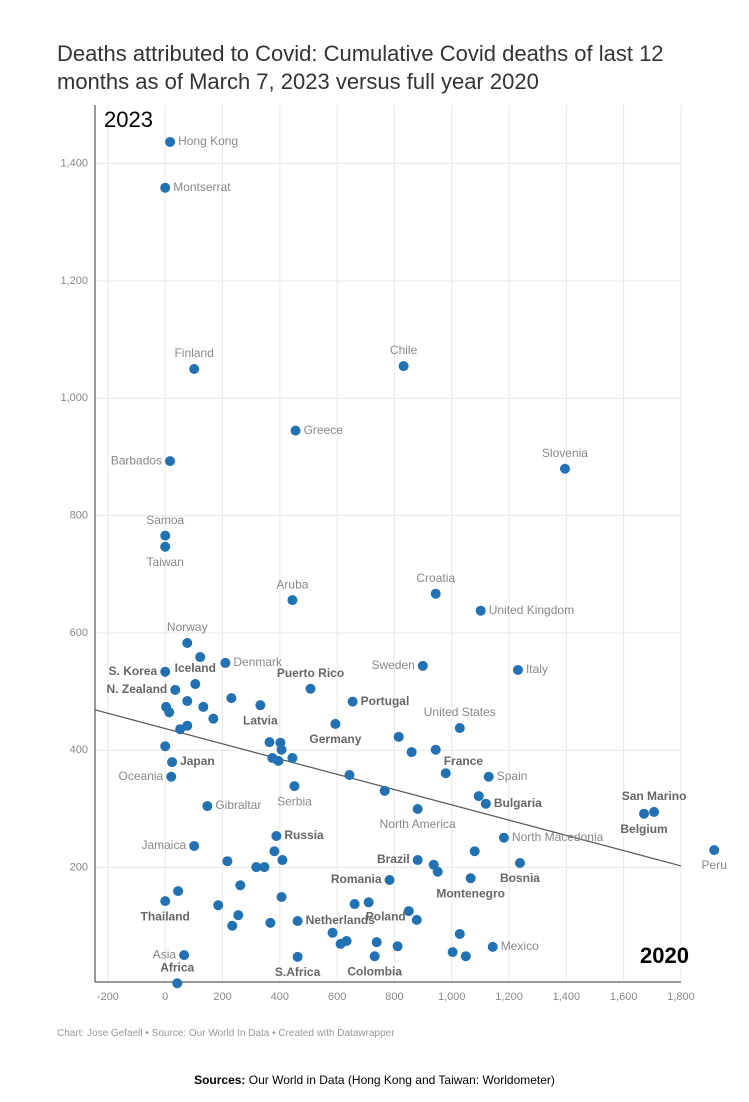  Describe the element at coordinates (128, 119) in the screenshot. I see `y-annotation: 2023` at that location.